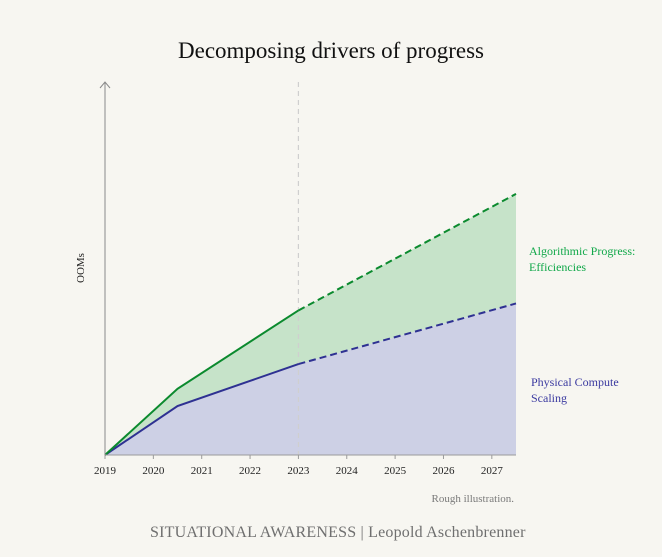  What do you see at coordinates (105, 85) in the screenshot?
I see `y-axis-arrow` at bounding box center [105, 85].